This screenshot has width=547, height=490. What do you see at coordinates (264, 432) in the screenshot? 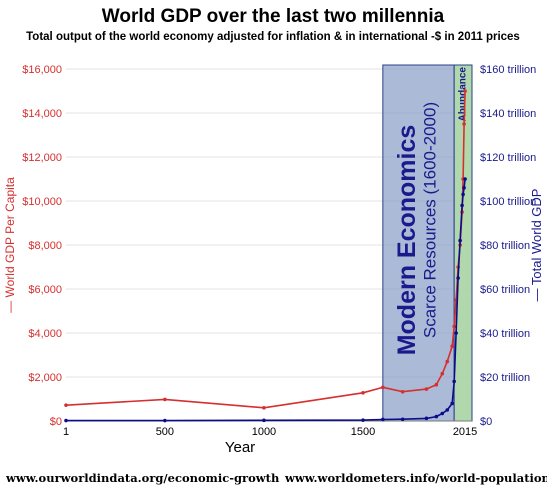
I see `x-tick-label: 1000` at bounding box center [264, 432].